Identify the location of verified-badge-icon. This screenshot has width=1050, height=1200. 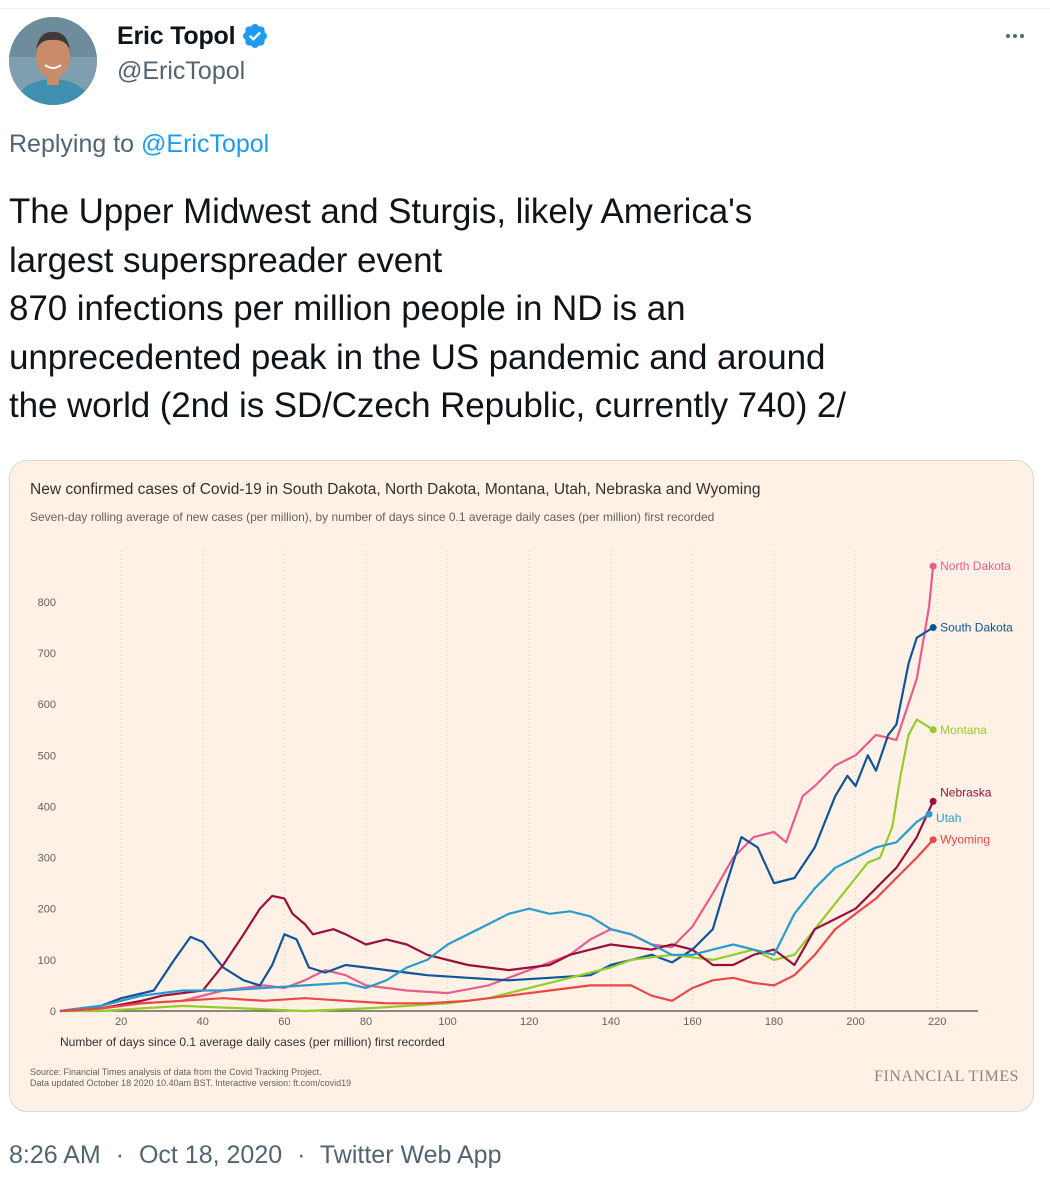
(255, 36).